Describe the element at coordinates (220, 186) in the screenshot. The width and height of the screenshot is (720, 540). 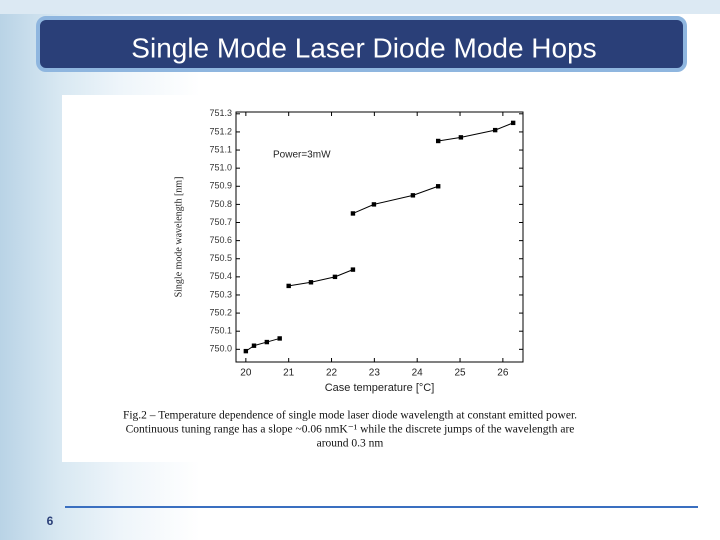
I see `y-tick-label: 750.9` at that location.